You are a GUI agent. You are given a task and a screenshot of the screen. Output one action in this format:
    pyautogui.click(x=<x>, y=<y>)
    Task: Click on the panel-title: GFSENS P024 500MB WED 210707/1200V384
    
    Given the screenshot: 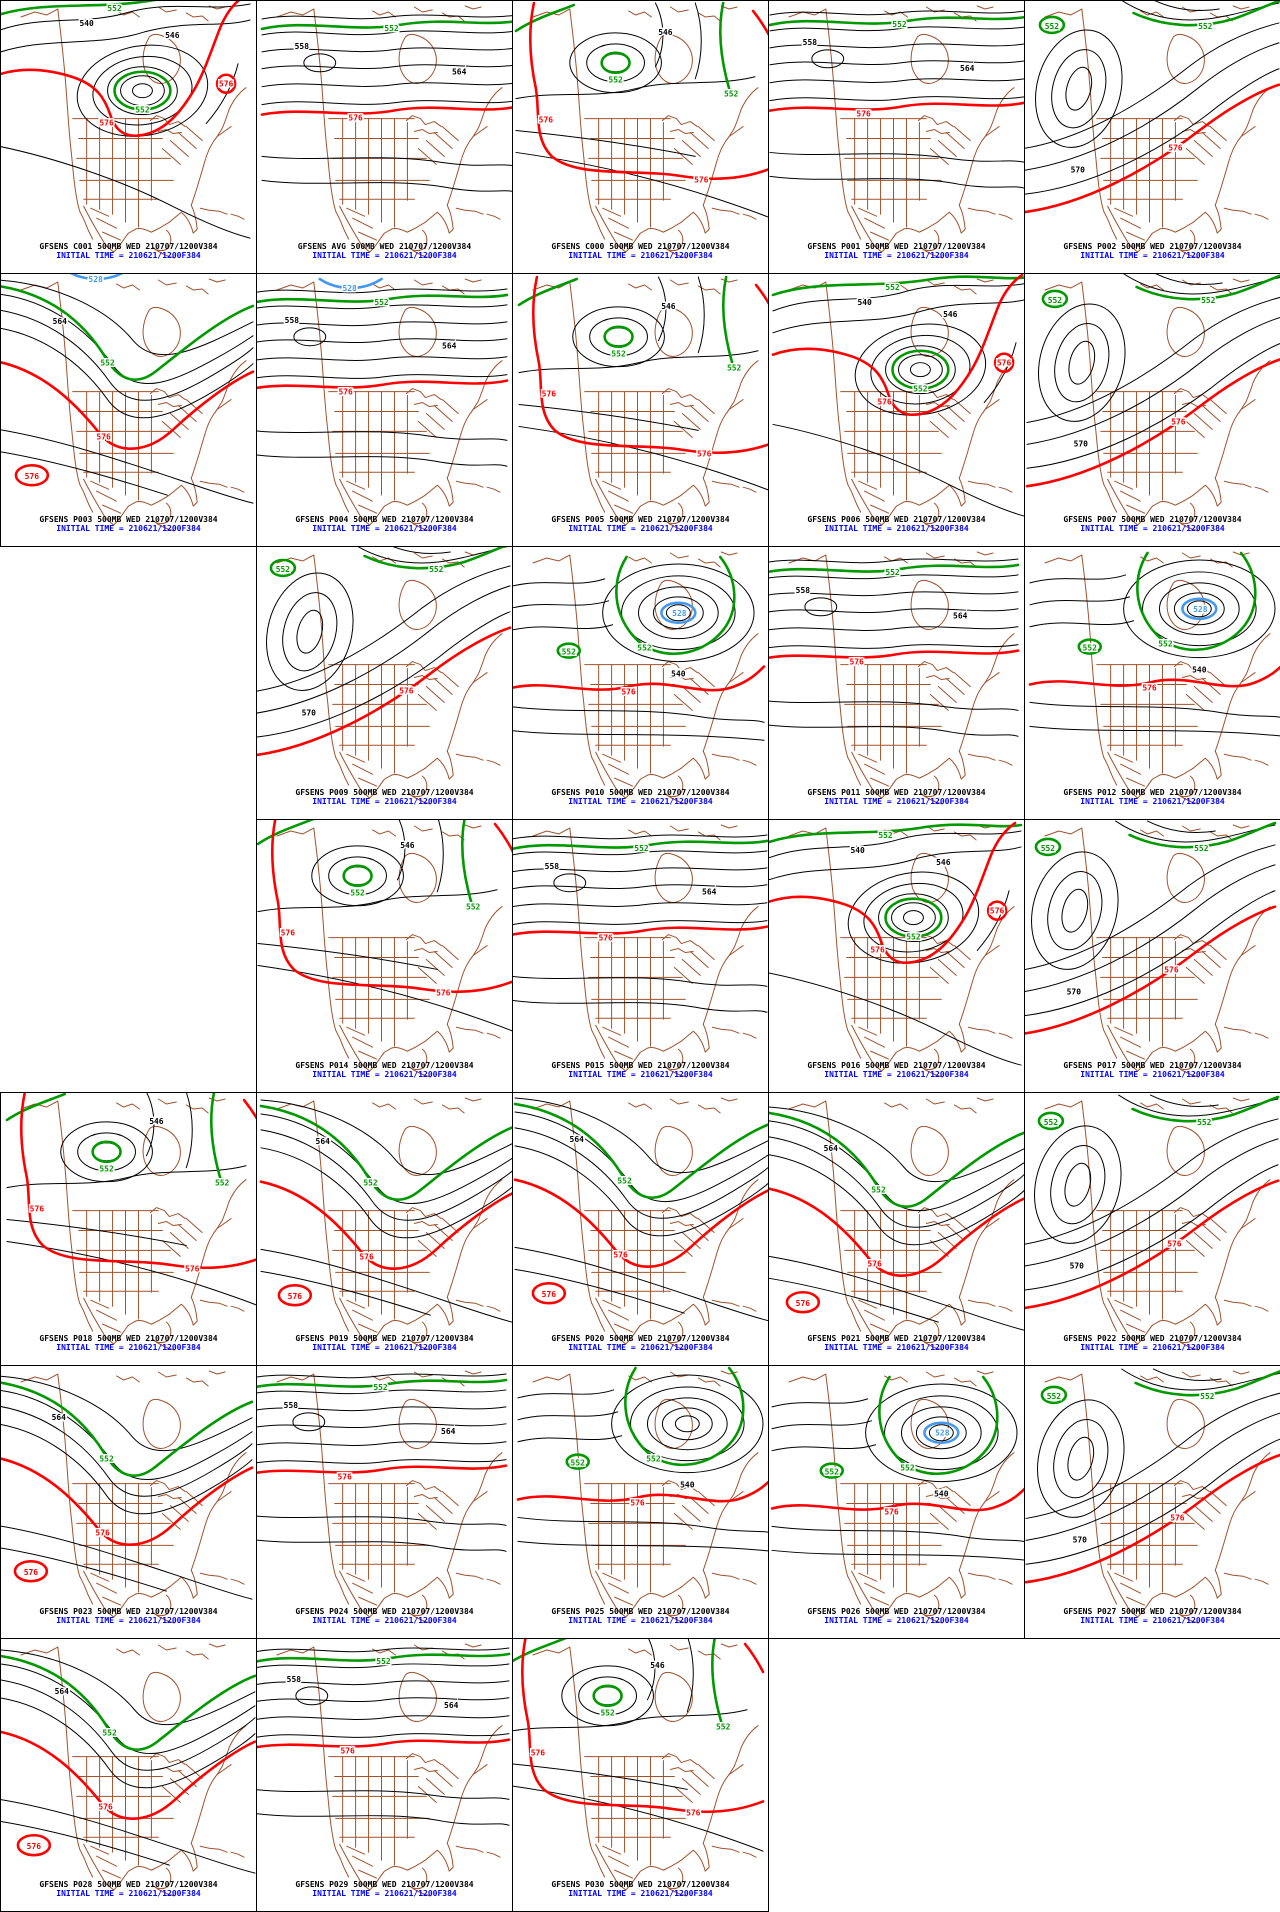 What is the action you would take?
    pyautogui.click(x=384, y=1611)
    